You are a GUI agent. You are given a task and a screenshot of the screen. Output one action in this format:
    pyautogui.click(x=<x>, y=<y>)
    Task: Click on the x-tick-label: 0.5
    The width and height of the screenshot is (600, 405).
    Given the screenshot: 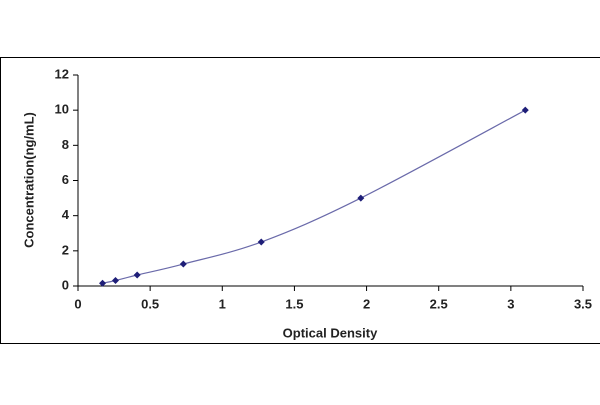 What is the action you would take?
    pyautogui.click(x=150, y=303)
    